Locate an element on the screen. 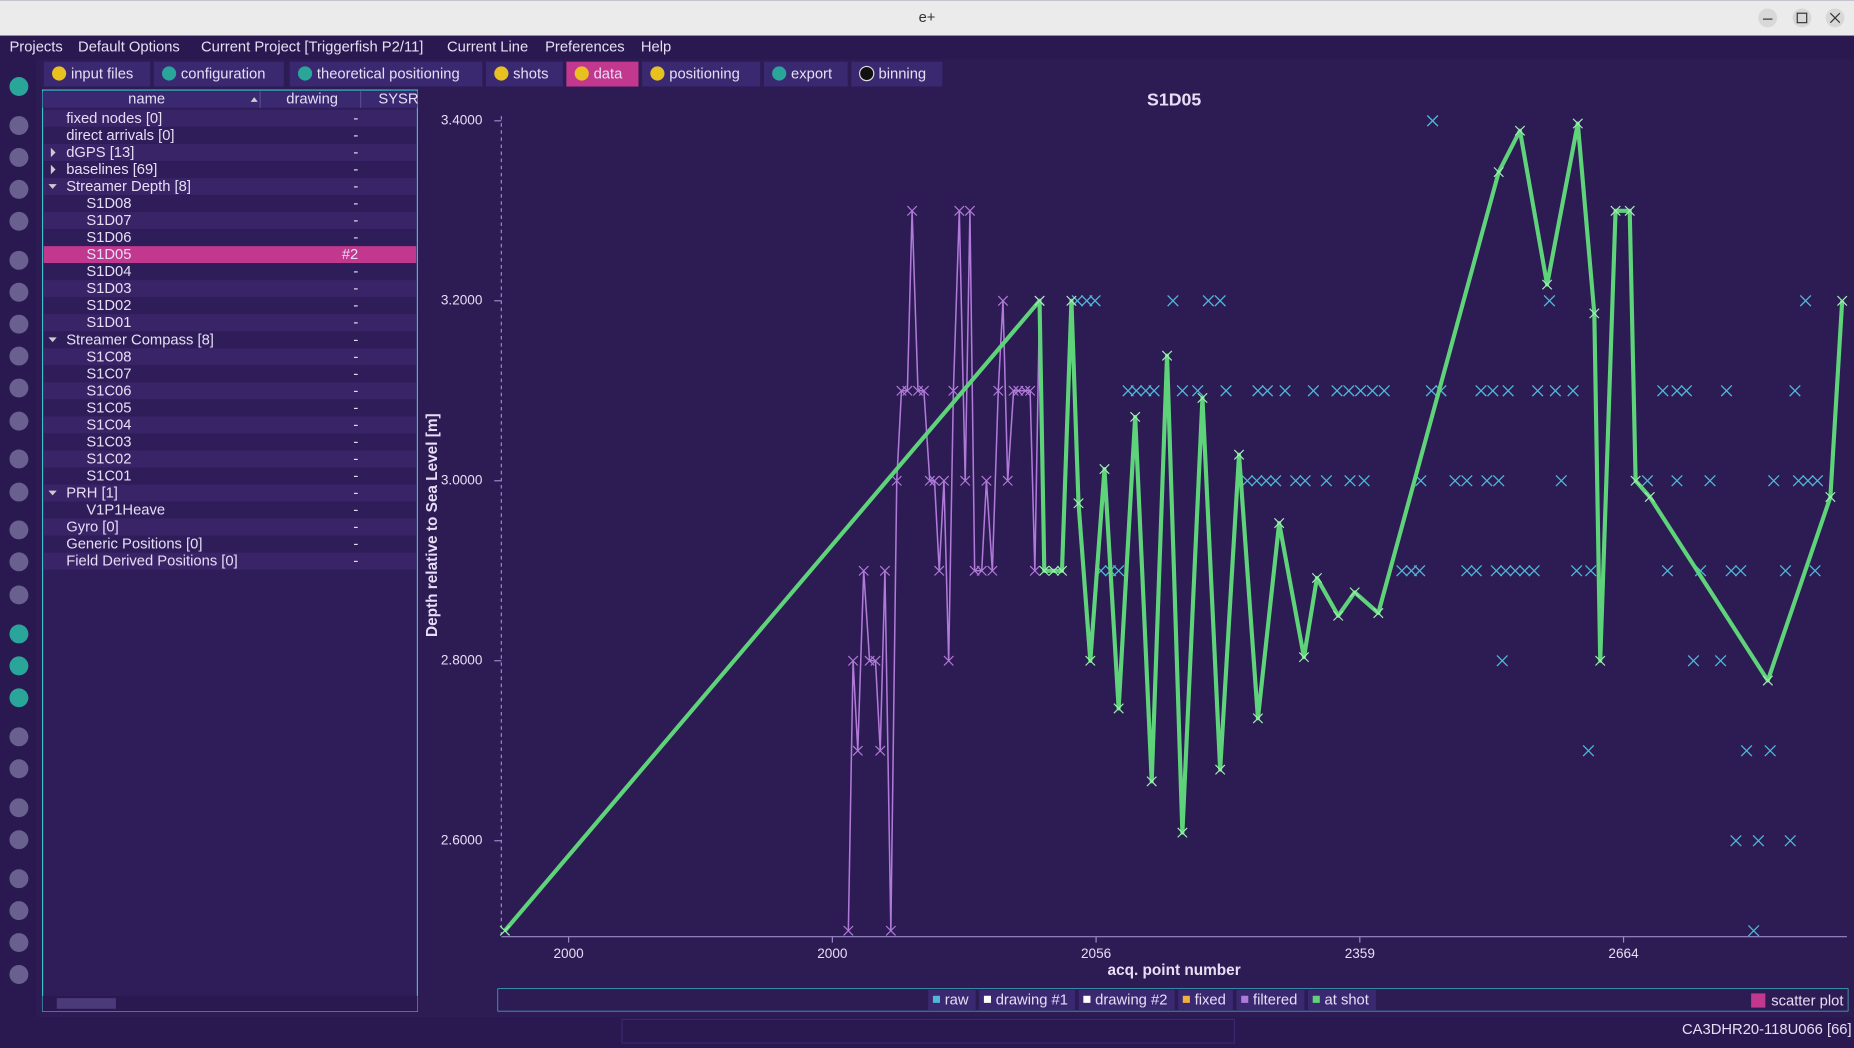 The height and width of the screenshot is (1048, 1854). menu-item: Preferences is located at coordinates (585, 47).